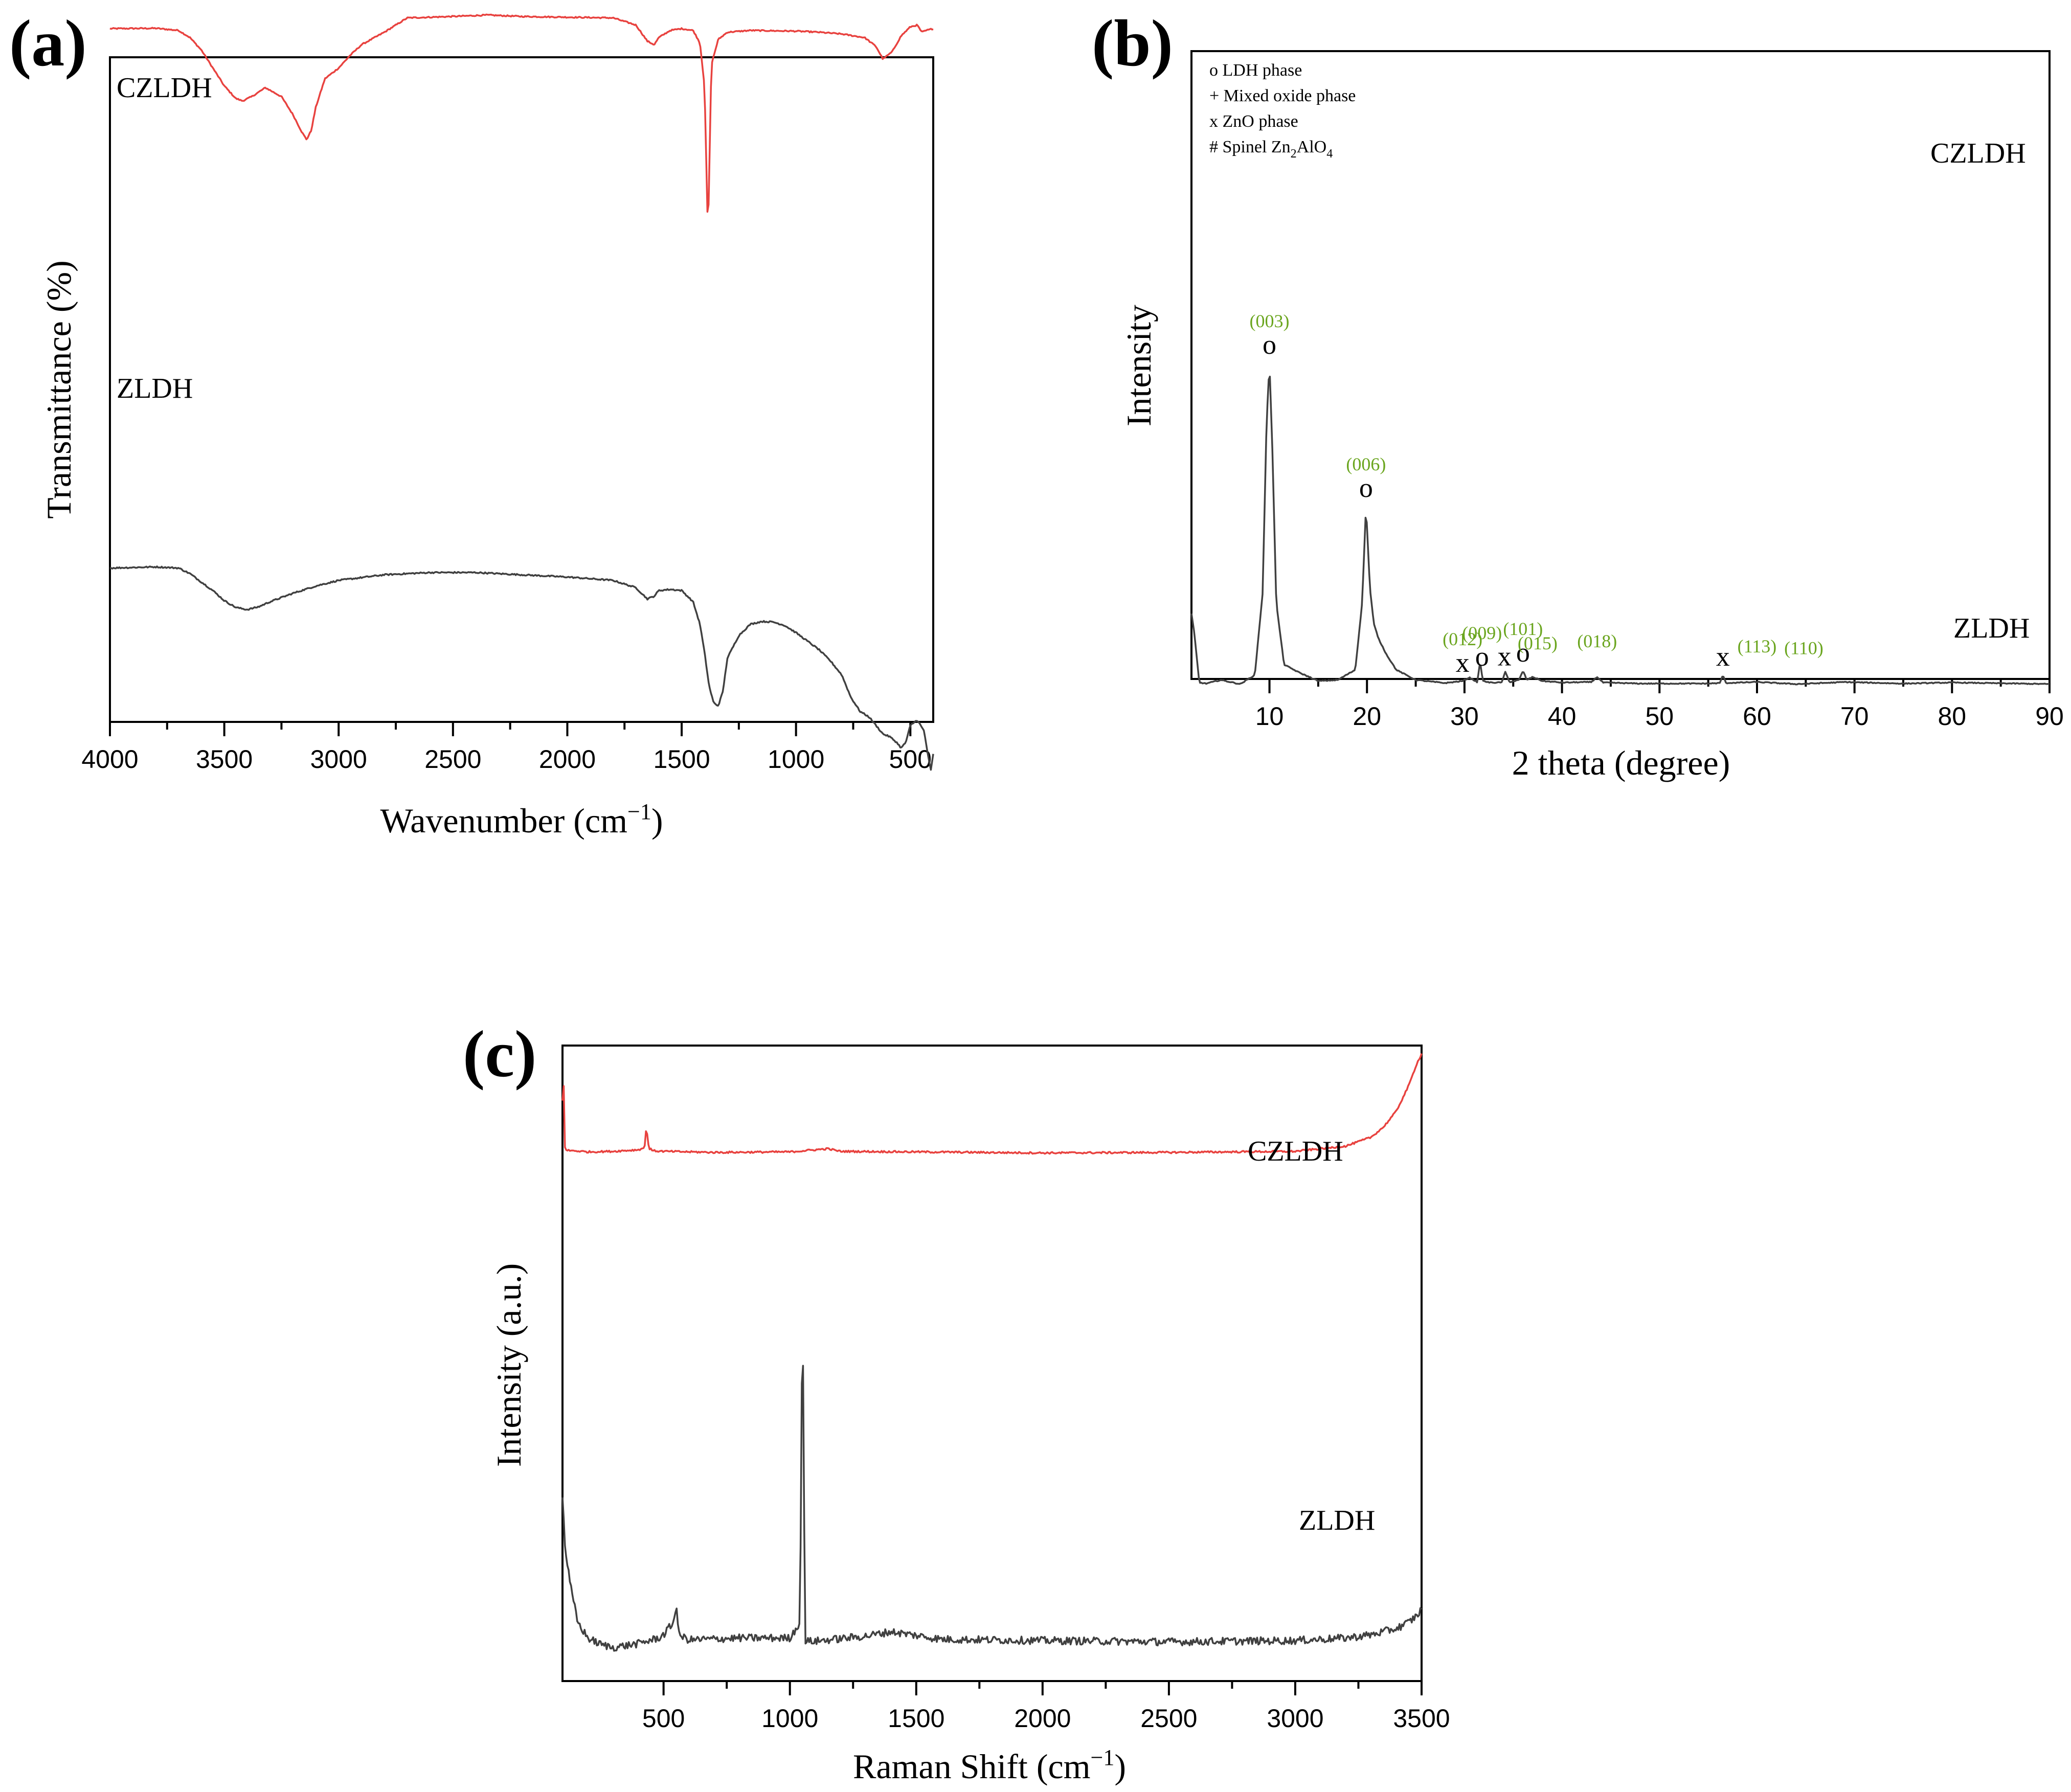 The image size is (2071, 1792). Describe the element at coordinates (992, 1104) in the screenshot. I see `panel-c-series-czldh` at that location.